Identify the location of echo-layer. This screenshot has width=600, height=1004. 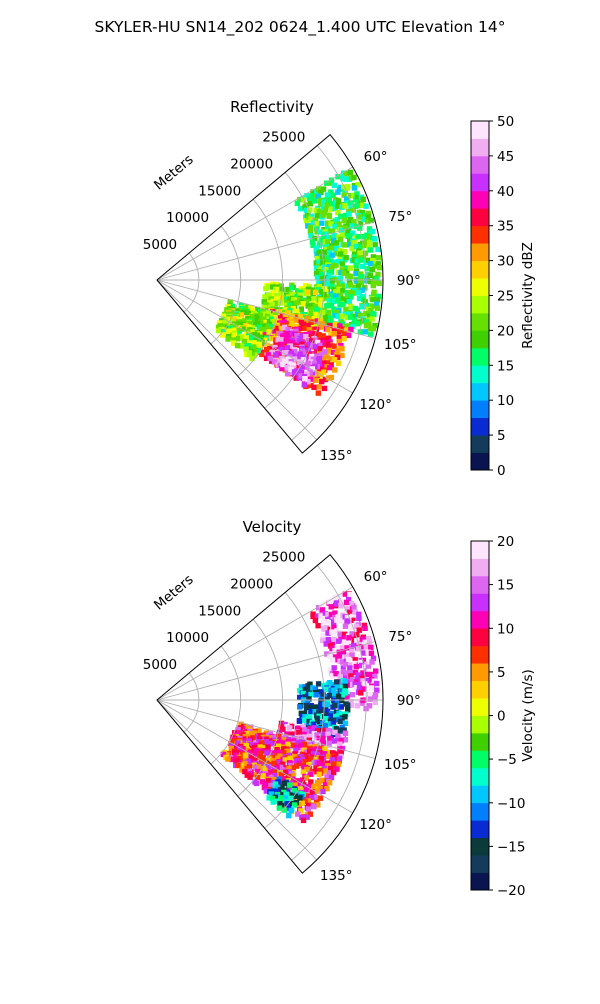
(300, 707).